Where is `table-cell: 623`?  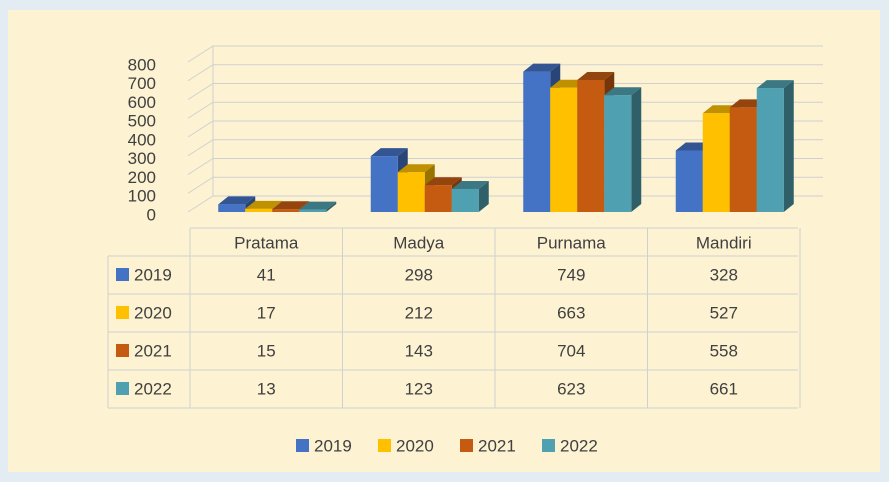
table-cell: 623 is located at coordinates (571, 388).